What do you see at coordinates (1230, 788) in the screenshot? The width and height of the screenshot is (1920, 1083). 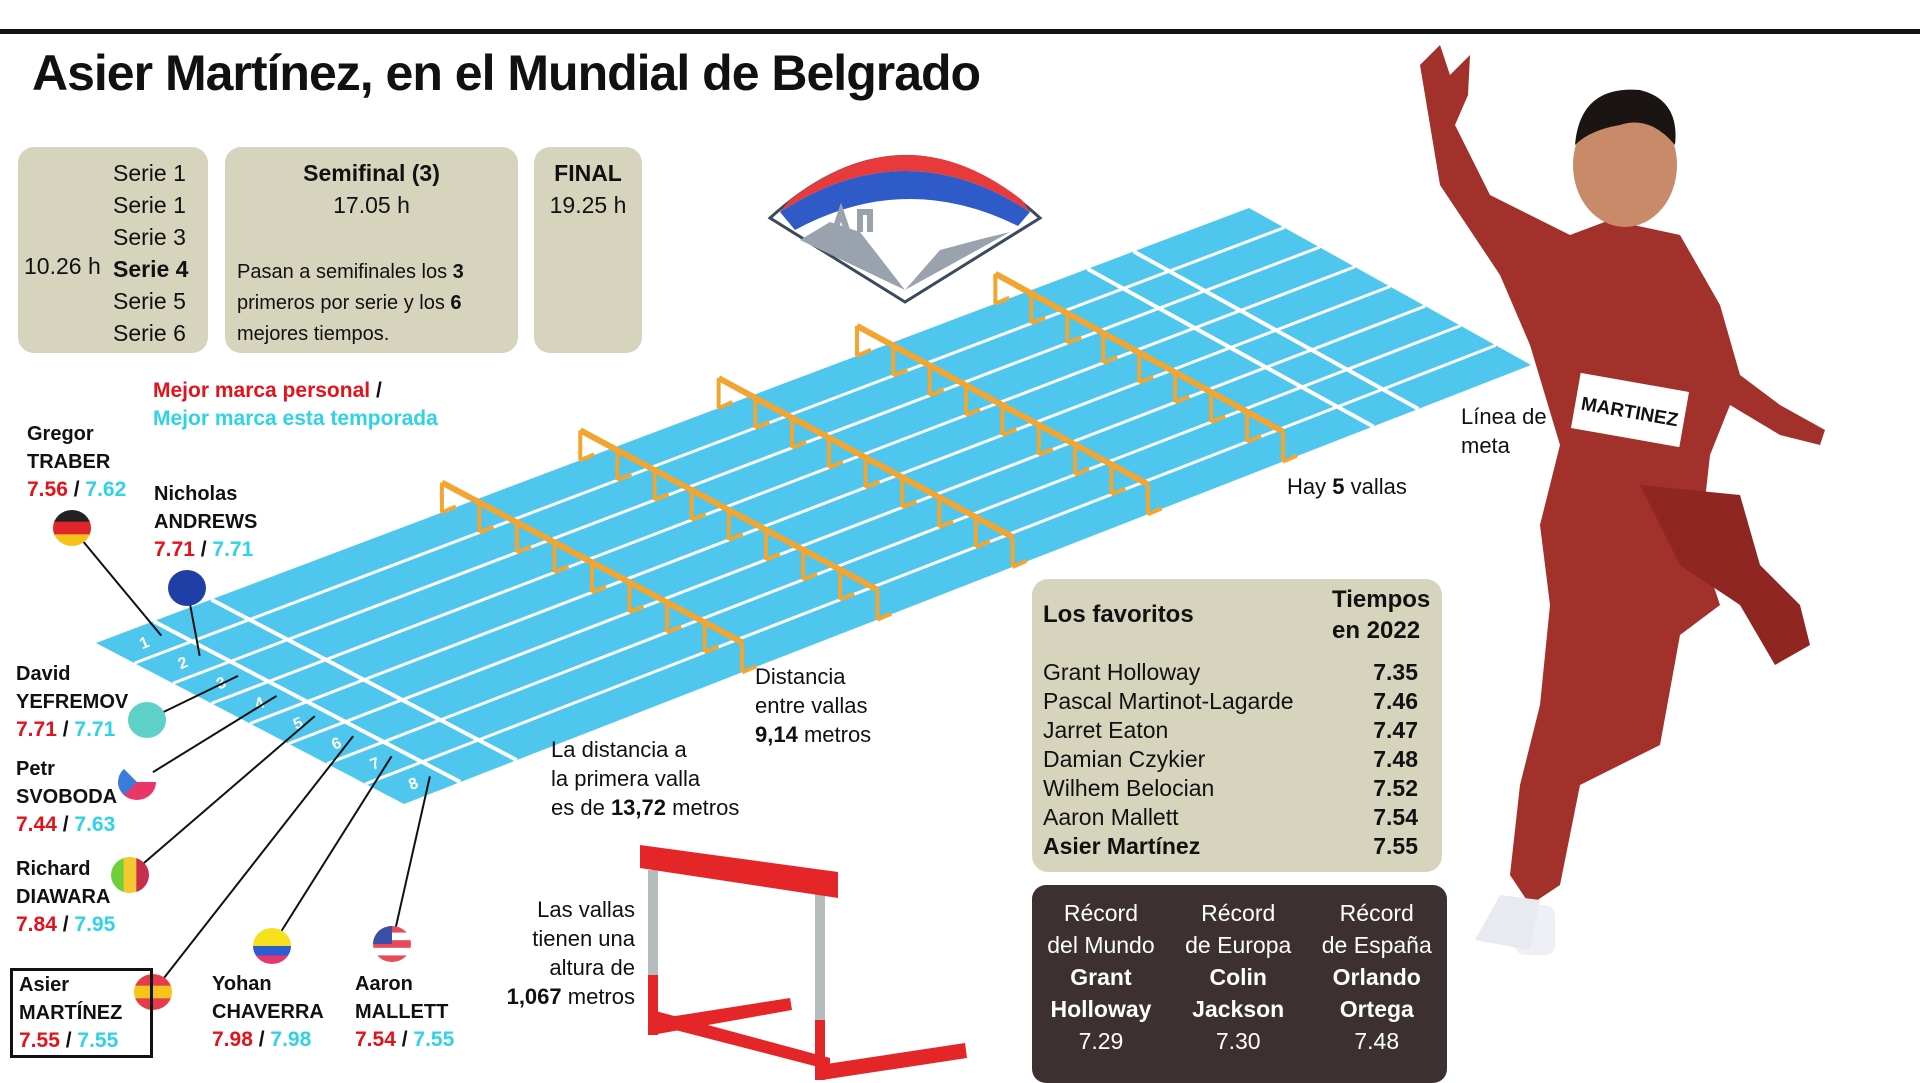 I see `favorite-row: Wilhem Belocian 7.52` at bounding box center [1230, 788].